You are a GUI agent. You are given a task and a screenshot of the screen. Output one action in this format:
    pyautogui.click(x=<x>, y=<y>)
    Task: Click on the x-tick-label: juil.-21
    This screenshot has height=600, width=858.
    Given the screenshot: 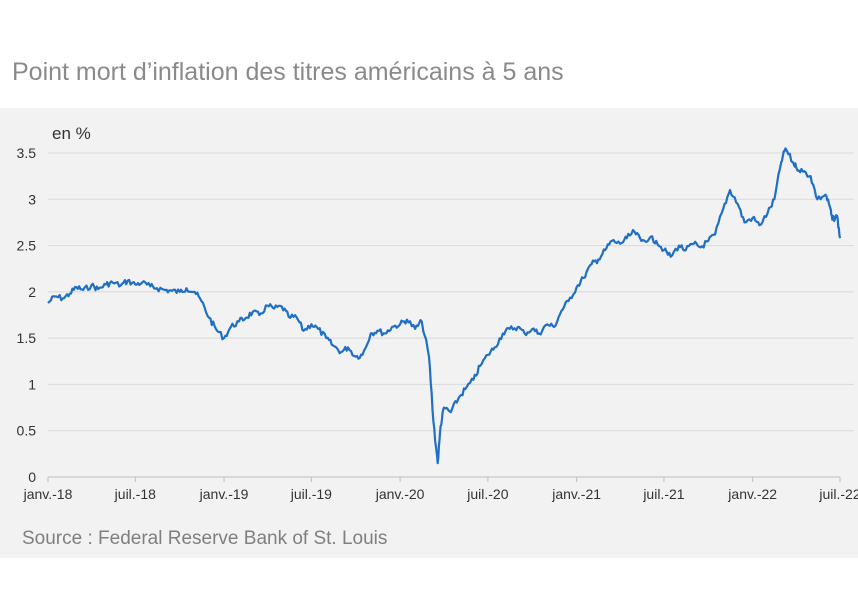 What is the action you would take?
    pyautogui.click(x=663, y=494)
    